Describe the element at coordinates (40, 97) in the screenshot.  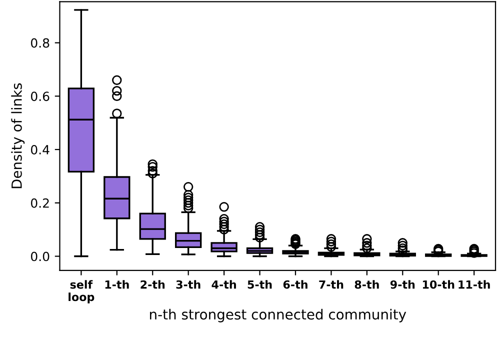
I see `y-tick-label: 0.6` at that location.